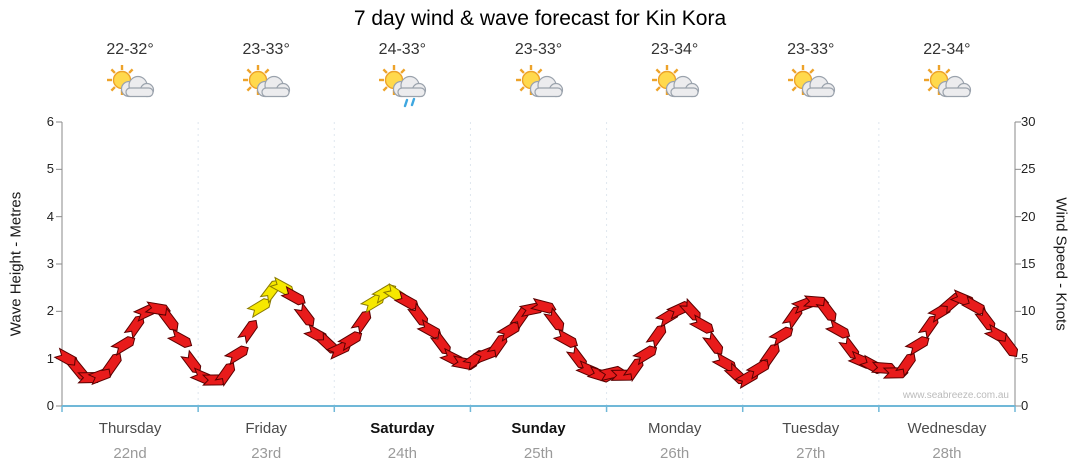 The width and height of the screenshot is (1080, 475). I want to click on day-name-label: Monday, so click(674, 428).